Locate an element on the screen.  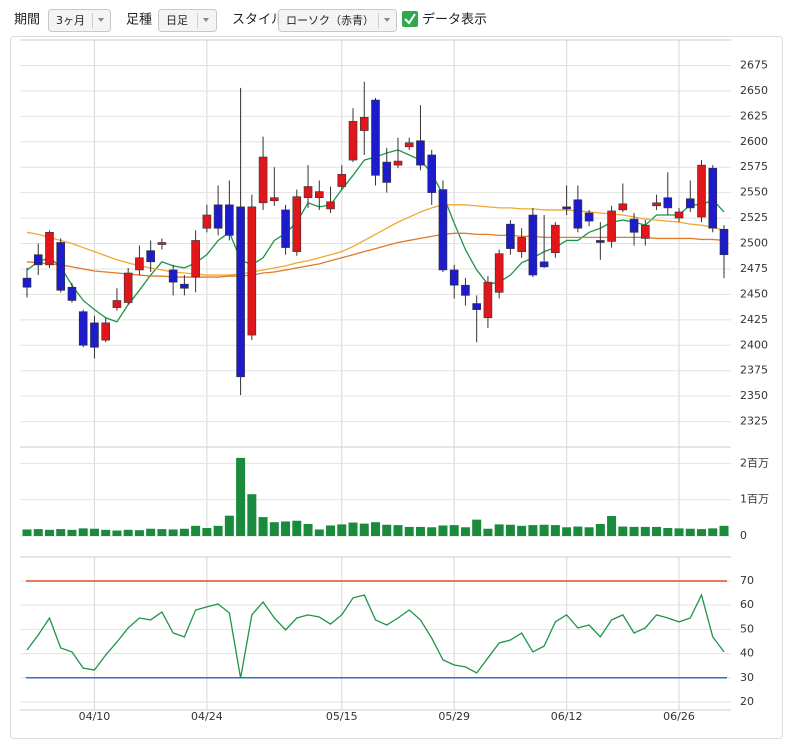
period-dropdown is located at coordinates (79, 20).